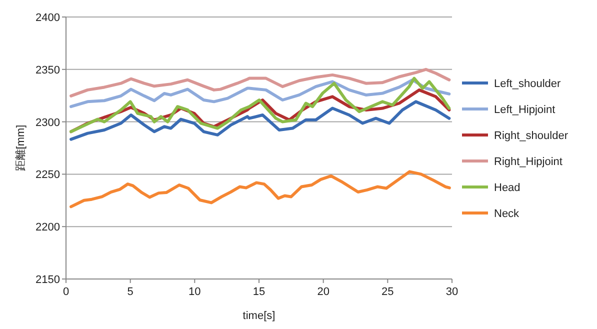  Describe the element at coordinates (525, 110) in the screenshot. I see `legend-label: Left_Hipjoint` at that location.